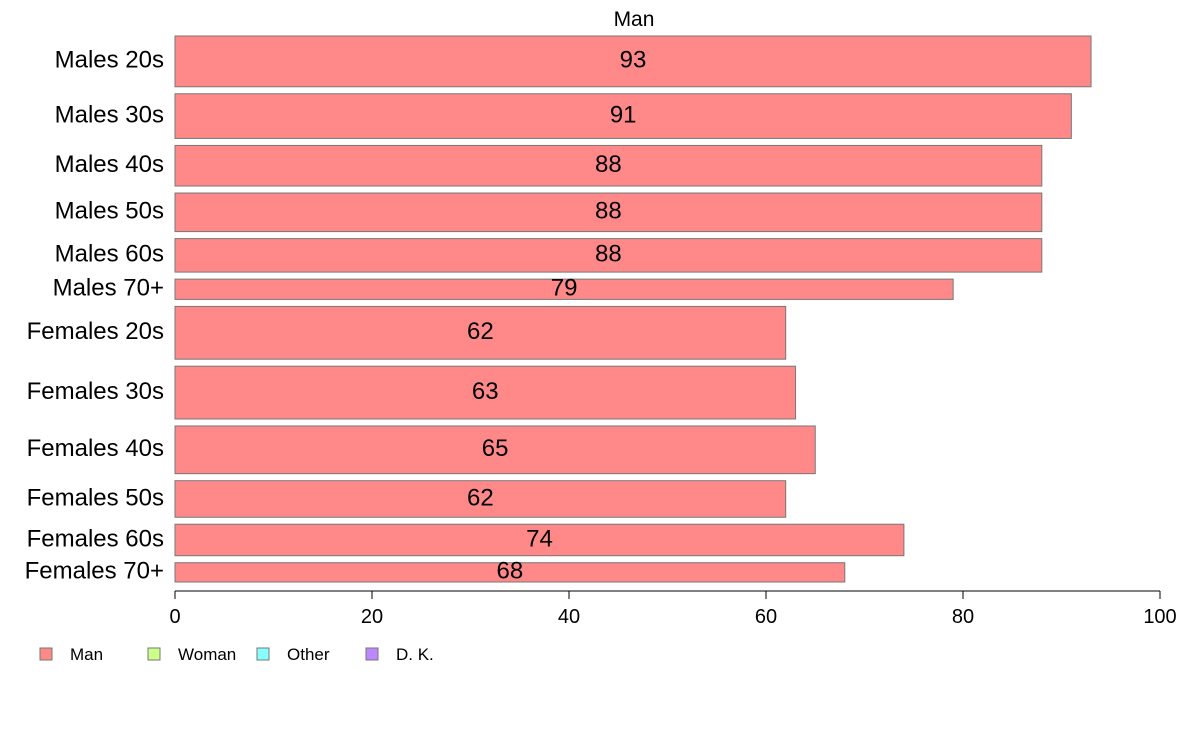 This screenshot has height=736, width=1188. I want to click on legend-label: Other, so click(308, 654).